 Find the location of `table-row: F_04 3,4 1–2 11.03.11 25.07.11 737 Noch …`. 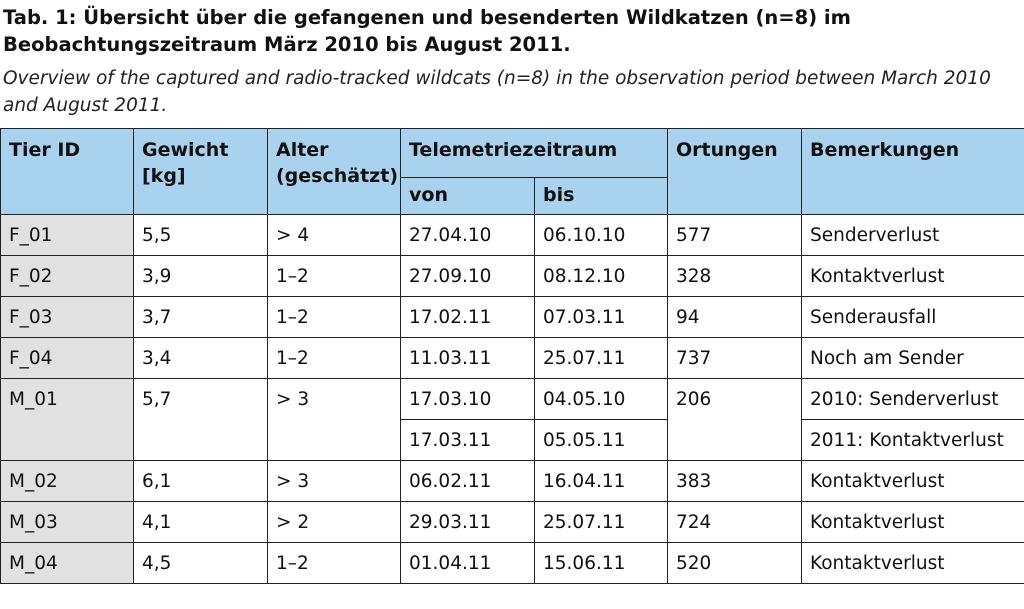

table-row: F_04 3,4 1–2 11.03.11 25.07.11 737 Noch … is located at coordinates (512, 358).